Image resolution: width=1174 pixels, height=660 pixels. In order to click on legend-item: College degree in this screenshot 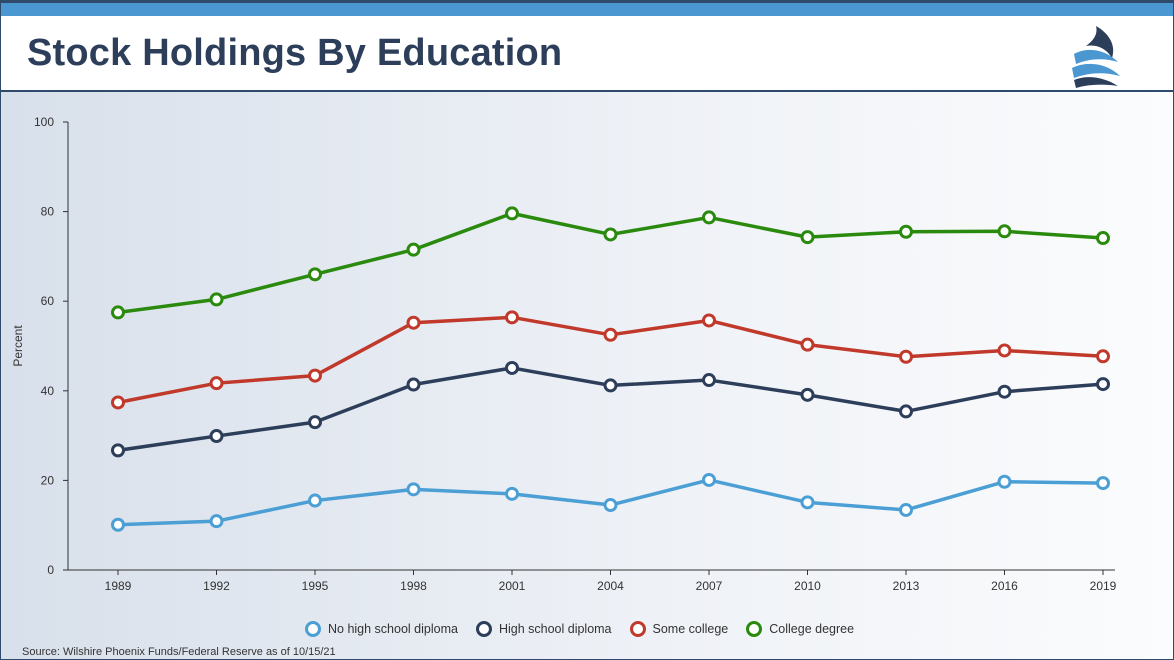, I will do `click(800, 629)`.